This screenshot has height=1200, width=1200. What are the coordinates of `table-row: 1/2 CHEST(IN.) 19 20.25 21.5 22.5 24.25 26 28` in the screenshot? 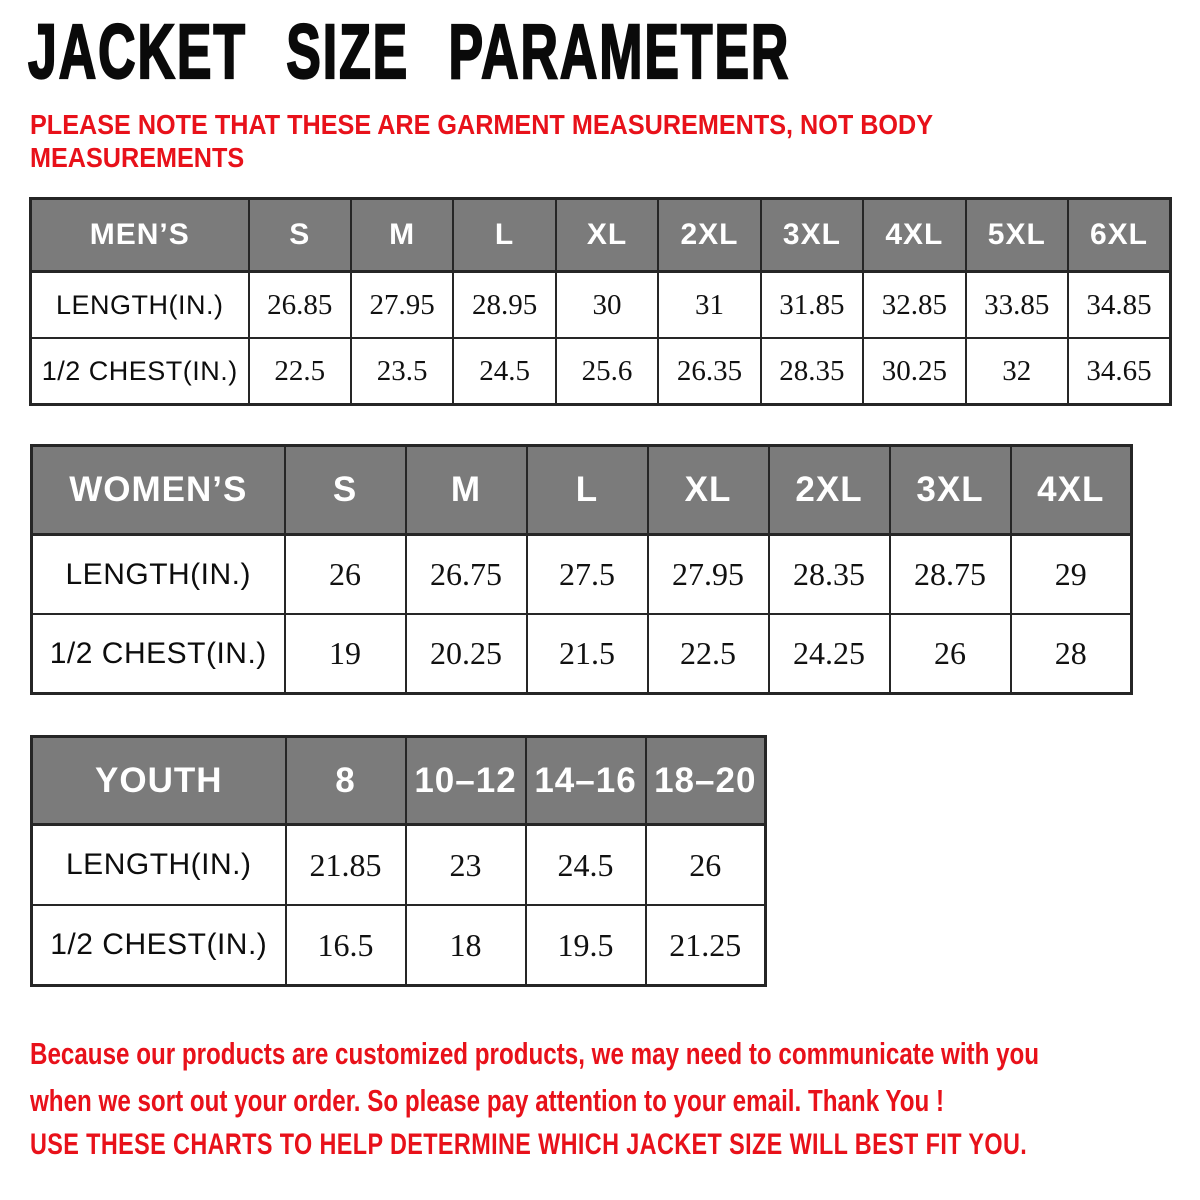 It's located at (581, 654).